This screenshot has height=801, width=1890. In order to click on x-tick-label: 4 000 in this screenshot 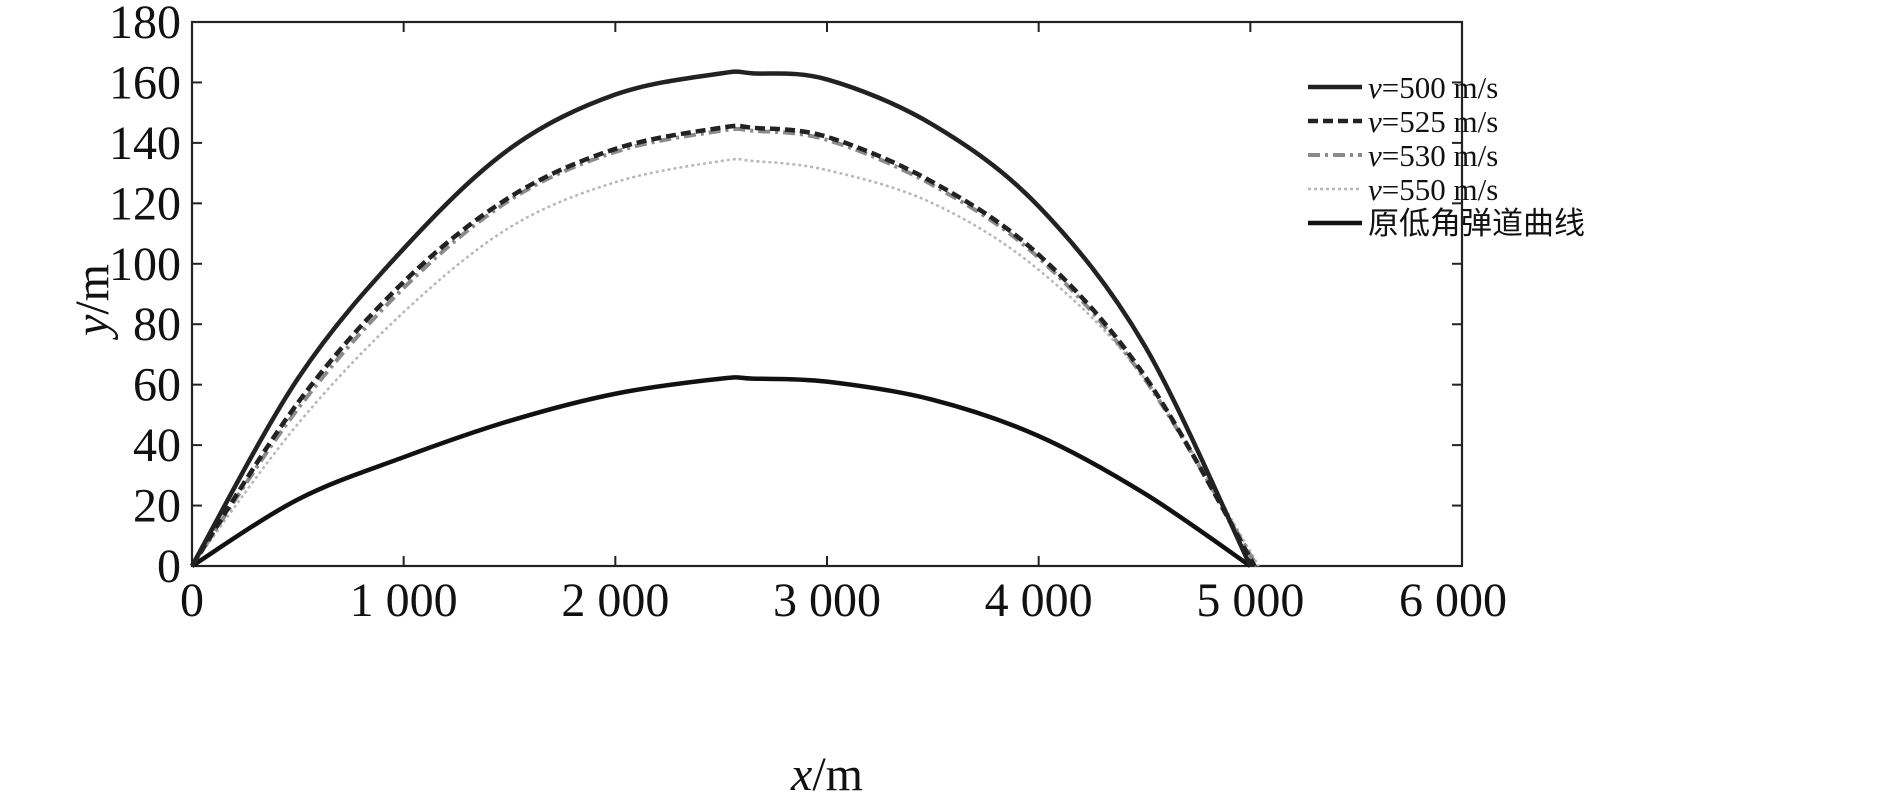, I will do `click(1039, 600)`.